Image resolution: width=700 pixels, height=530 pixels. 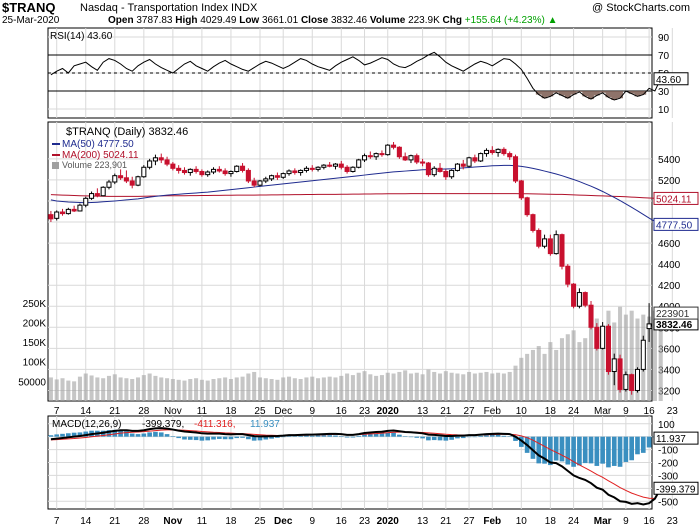 What do you see at coordinates (31, 20) in the screenshot?
I see `quote-date: 25-Mar-2020` at bounding box center [31, 20].